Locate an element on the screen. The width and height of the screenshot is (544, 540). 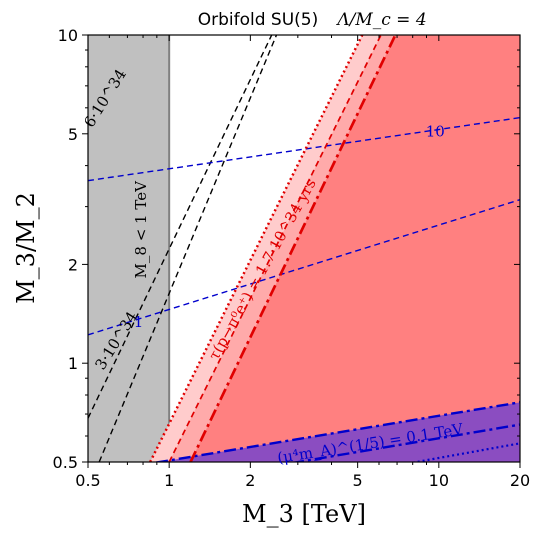
annotation-label: 10 is located at coordinates (435, 132).